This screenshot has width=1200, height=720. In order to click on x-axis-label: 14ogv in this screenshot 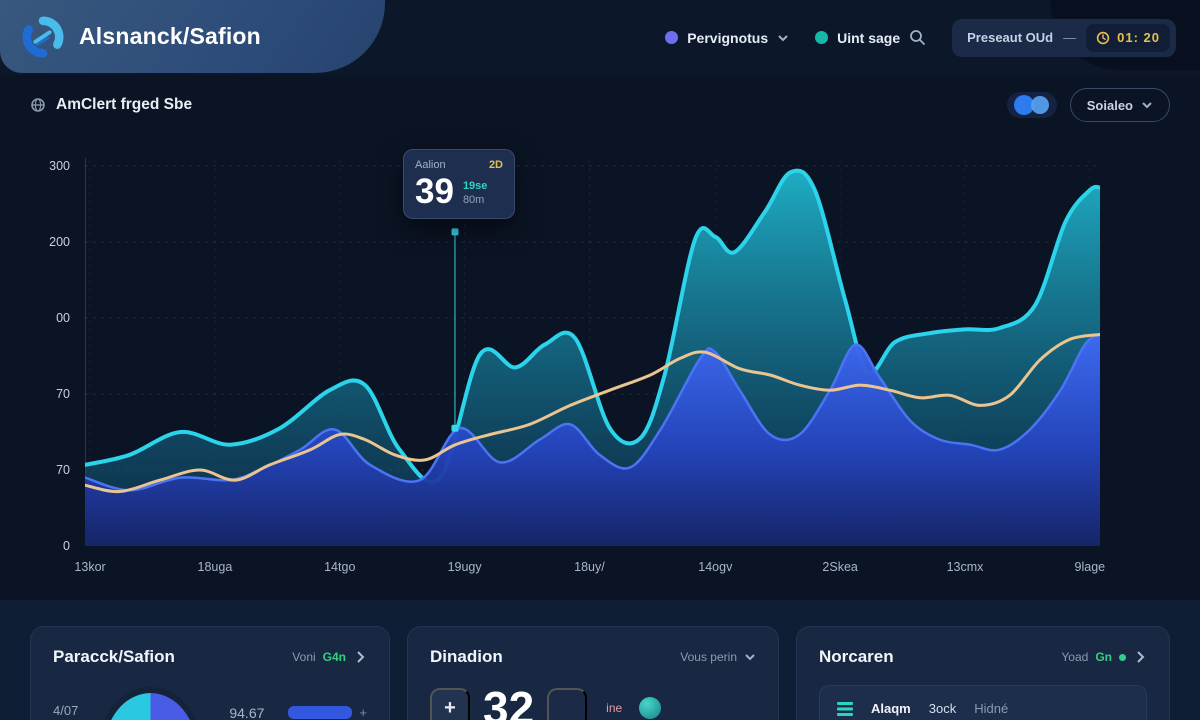, I will do `click(715, 567)`.